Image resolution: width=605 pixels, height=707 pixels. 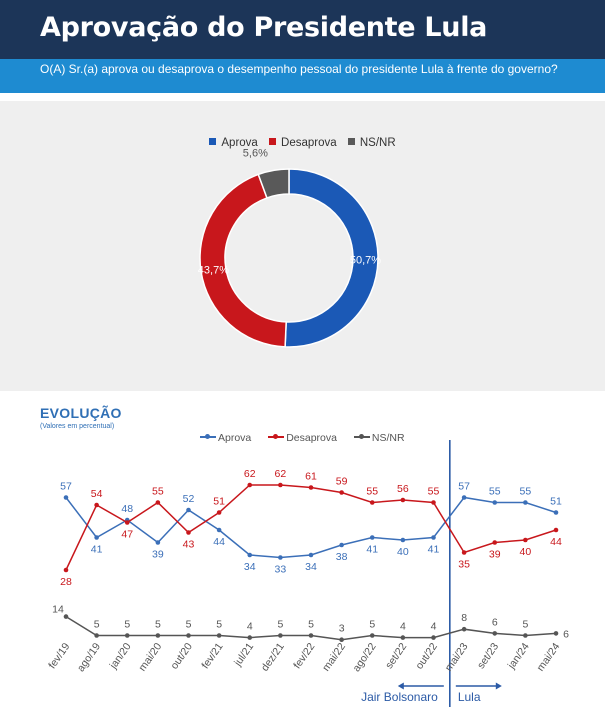 I want to click on donut-slice-aprova, so click(x=331, y=258).